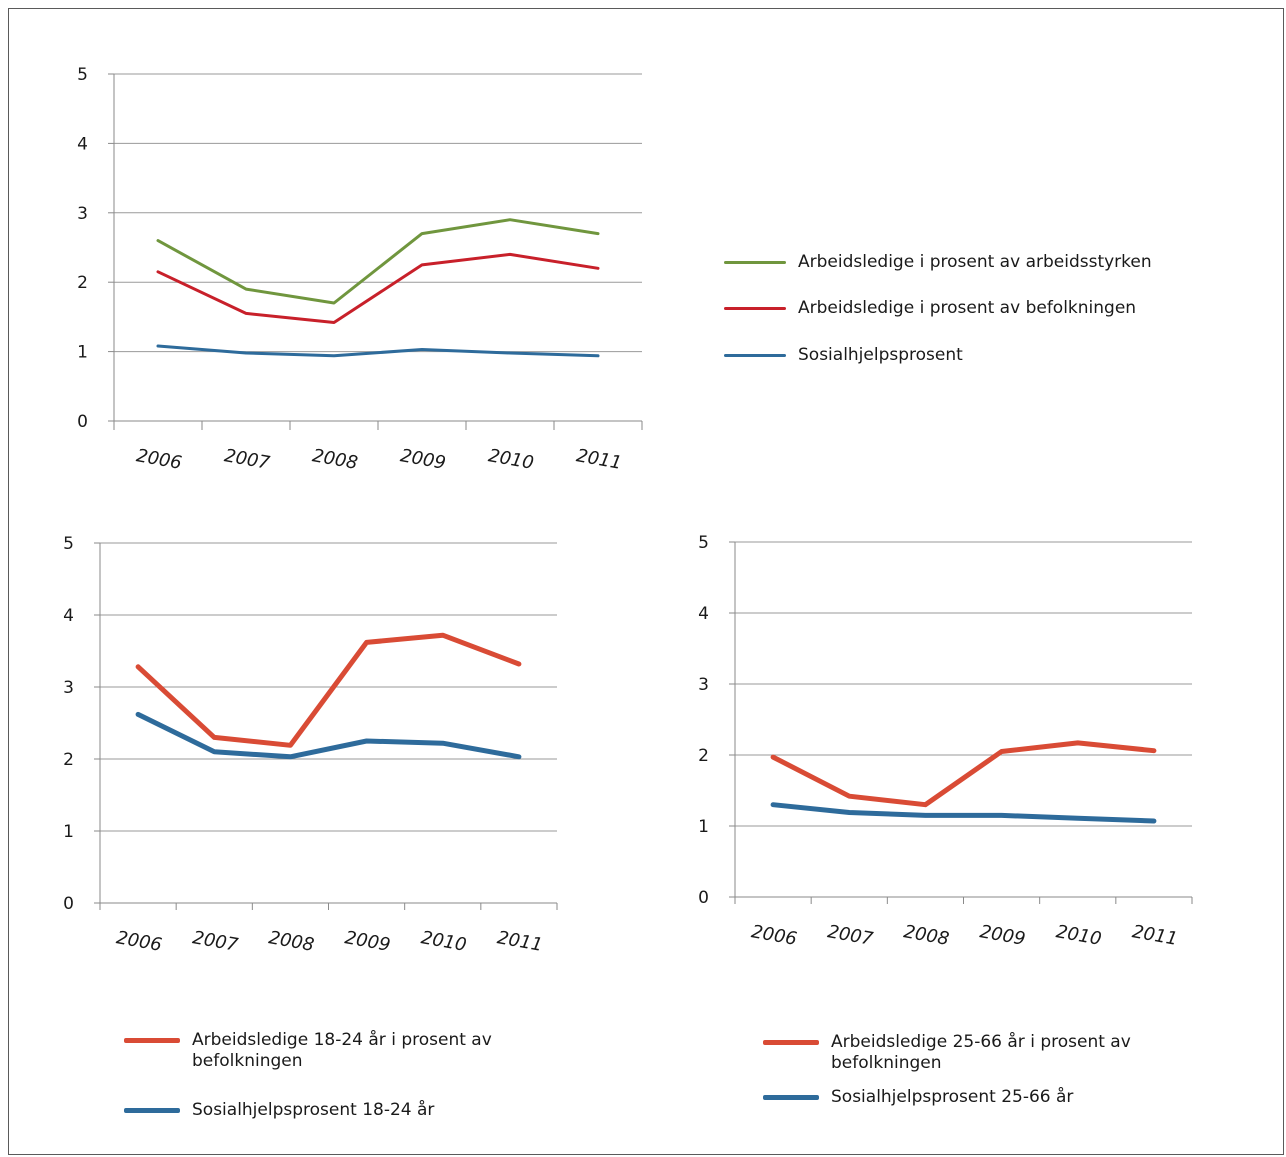  I want to click on bottom-right-chart-y-tick-label: 5, so click(703, 543).